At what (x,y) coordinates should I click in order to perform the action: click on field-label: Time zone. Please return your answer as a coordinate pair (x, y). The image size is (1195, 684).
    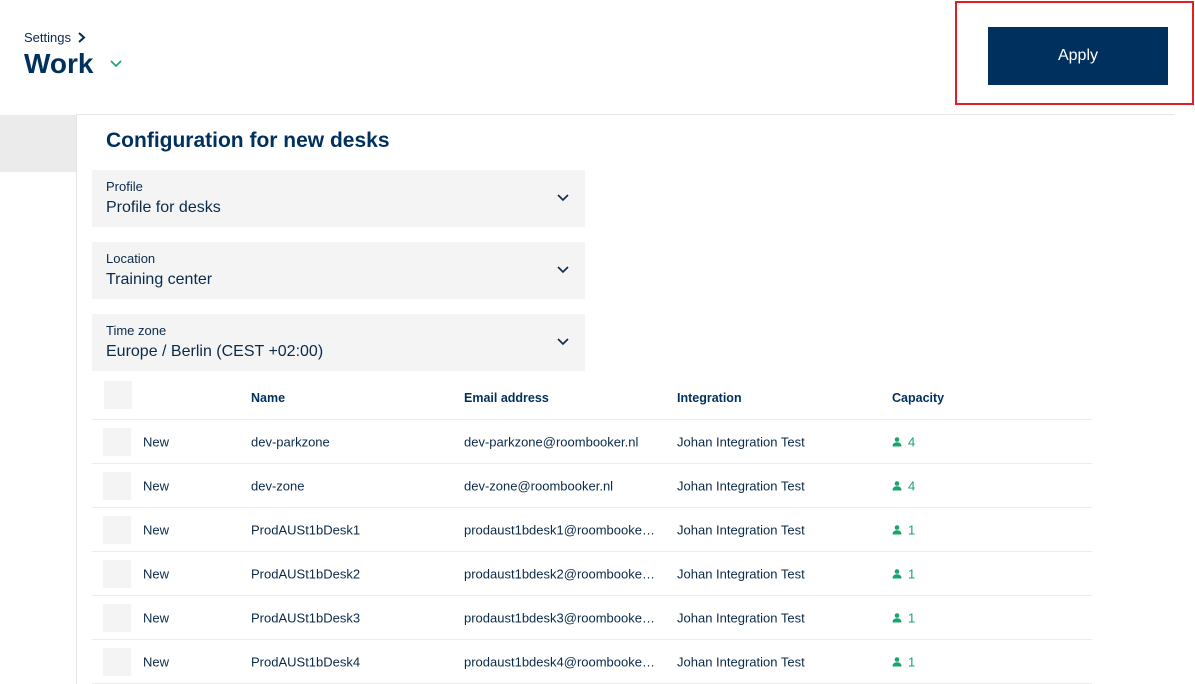
    Looking at the image, I should click on (136, 330).